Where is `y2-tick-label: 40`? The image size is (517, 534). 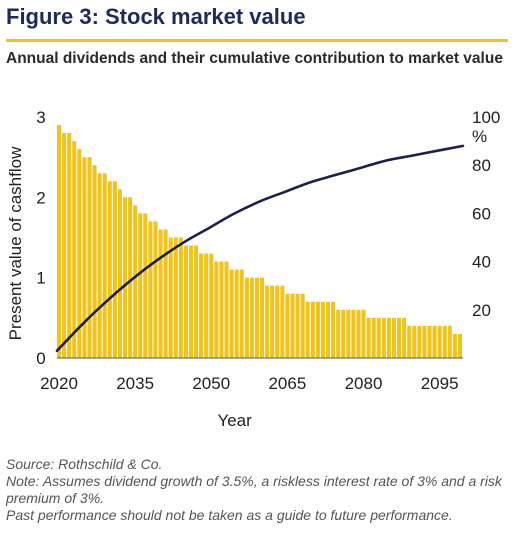 y2-tick-label: 40 is located at coordinates (481, 262).